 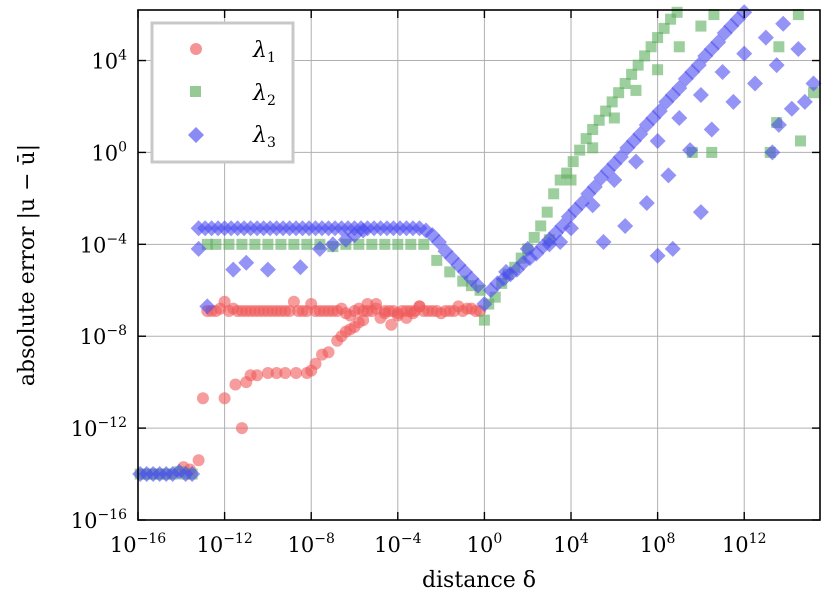 I want to click on x-tick-label: 10⁻⁸, so click(x=311, y=544).